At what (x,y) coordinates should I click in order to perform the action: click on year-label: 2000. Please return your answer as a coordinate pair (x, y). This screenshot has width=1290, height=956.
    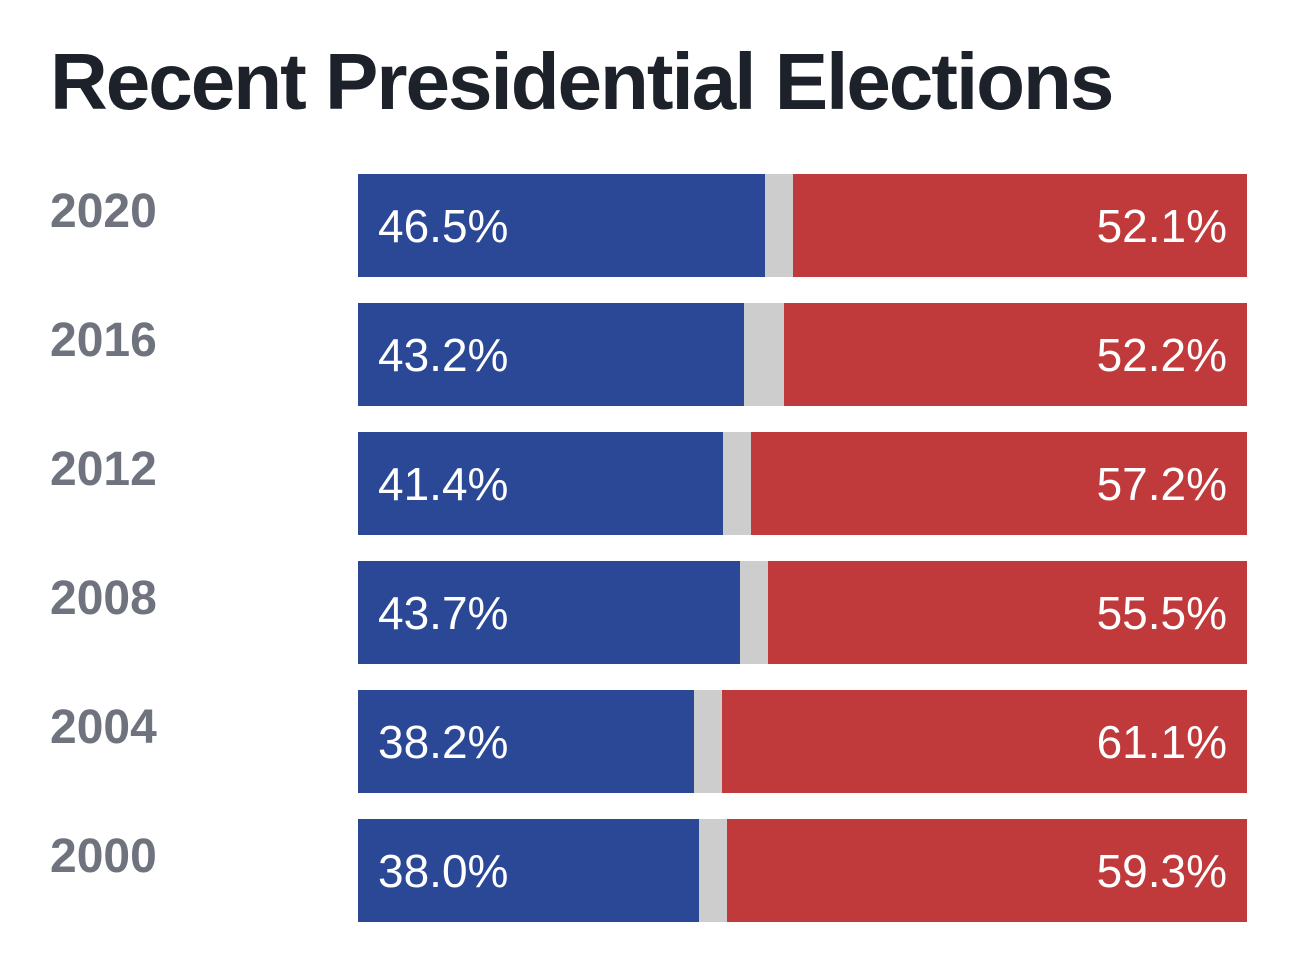
    Looking at the image, I should click on (103, 856).